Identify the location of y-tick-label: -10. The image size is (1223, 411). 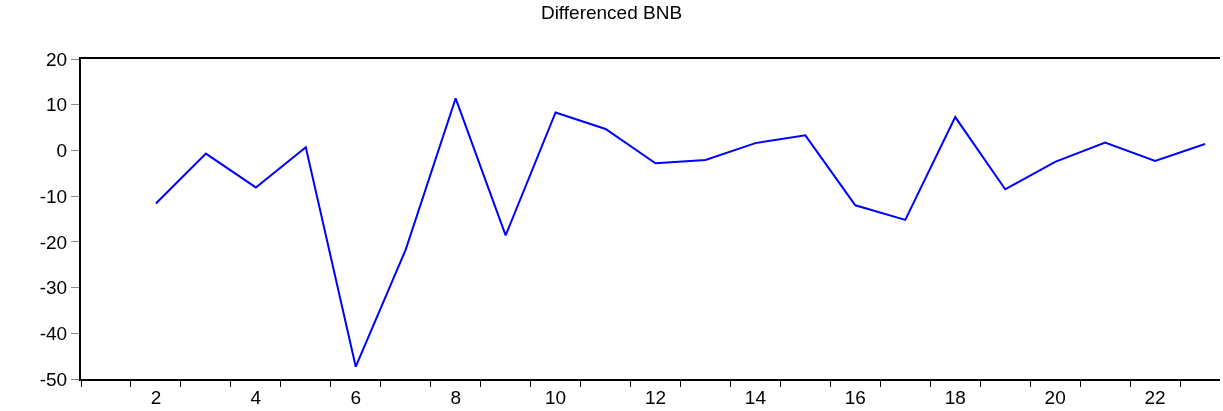
(53, 196).